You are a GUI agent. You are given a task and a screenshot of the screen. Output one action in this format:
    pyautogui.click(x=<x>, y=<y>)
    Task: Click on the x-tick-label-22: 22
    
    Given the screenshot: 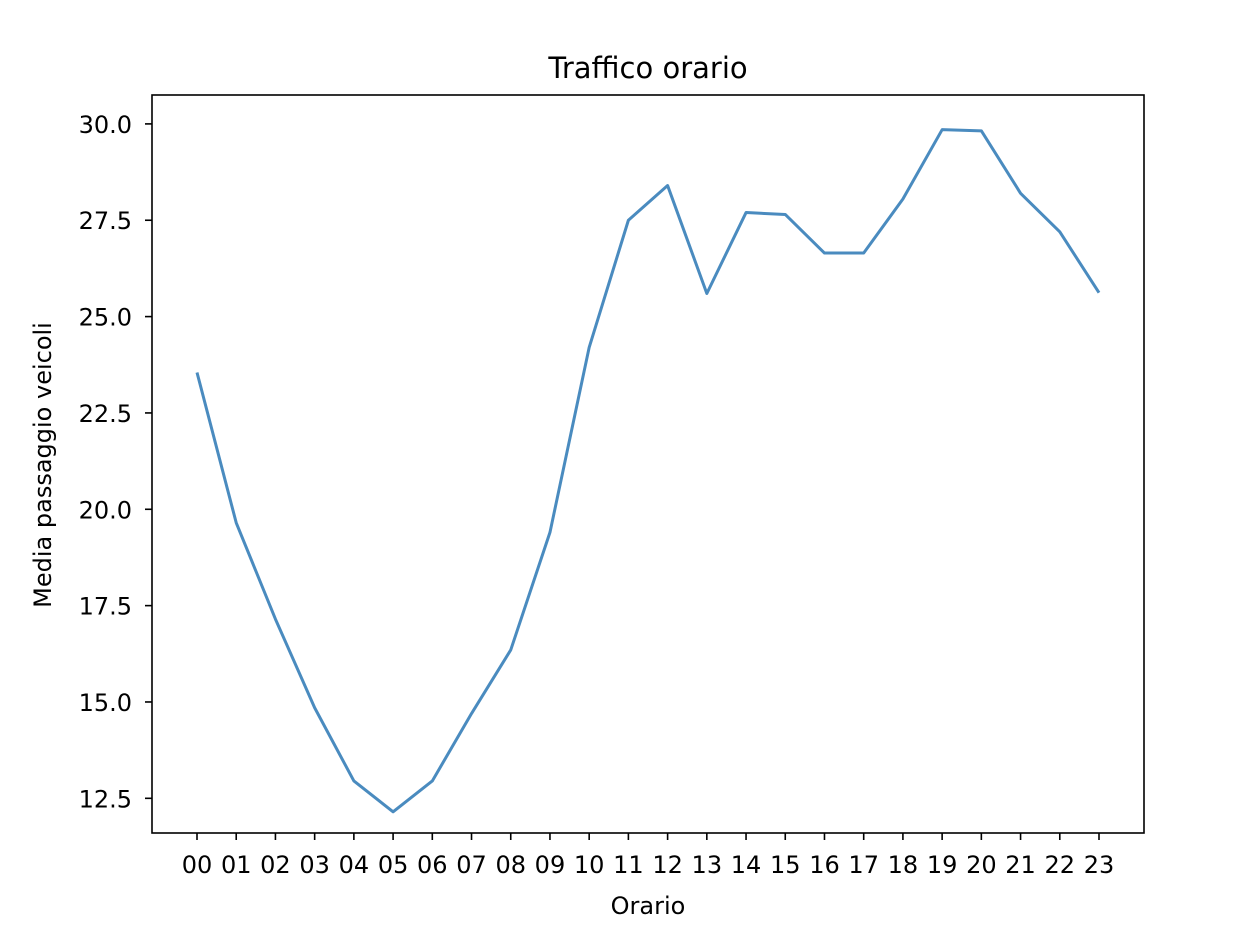 What is the action you would take?
    pyautogui.click(x=1060, y=865)
    